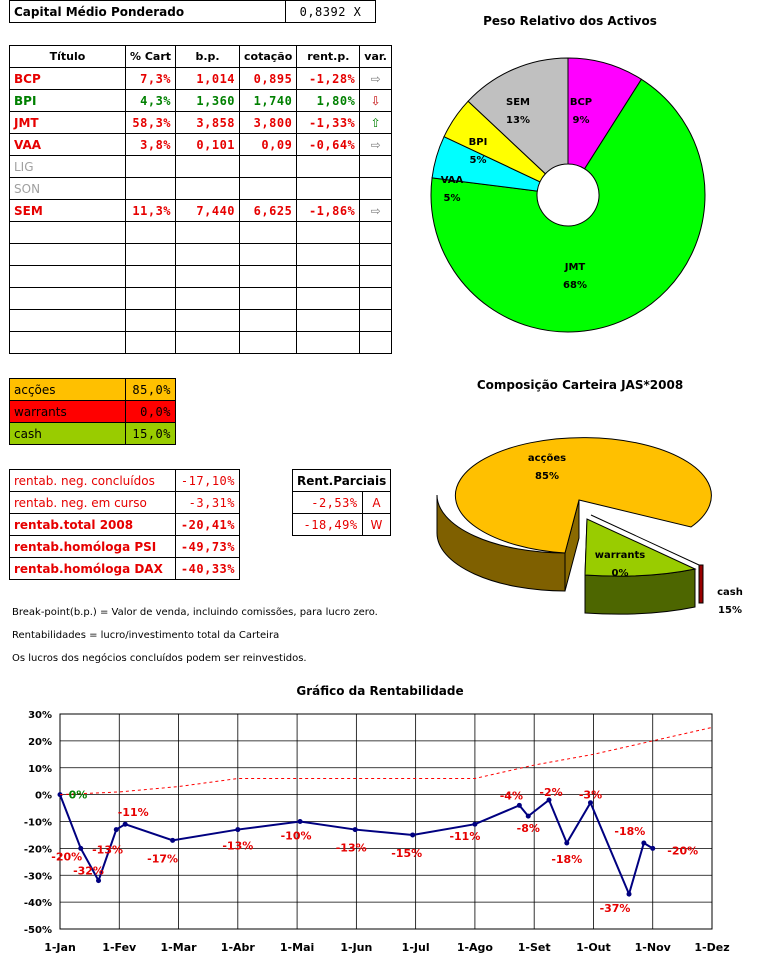  Describe the element at coordinates (67, 188) in the screenshot. I see `cell-name: SON` at that location.